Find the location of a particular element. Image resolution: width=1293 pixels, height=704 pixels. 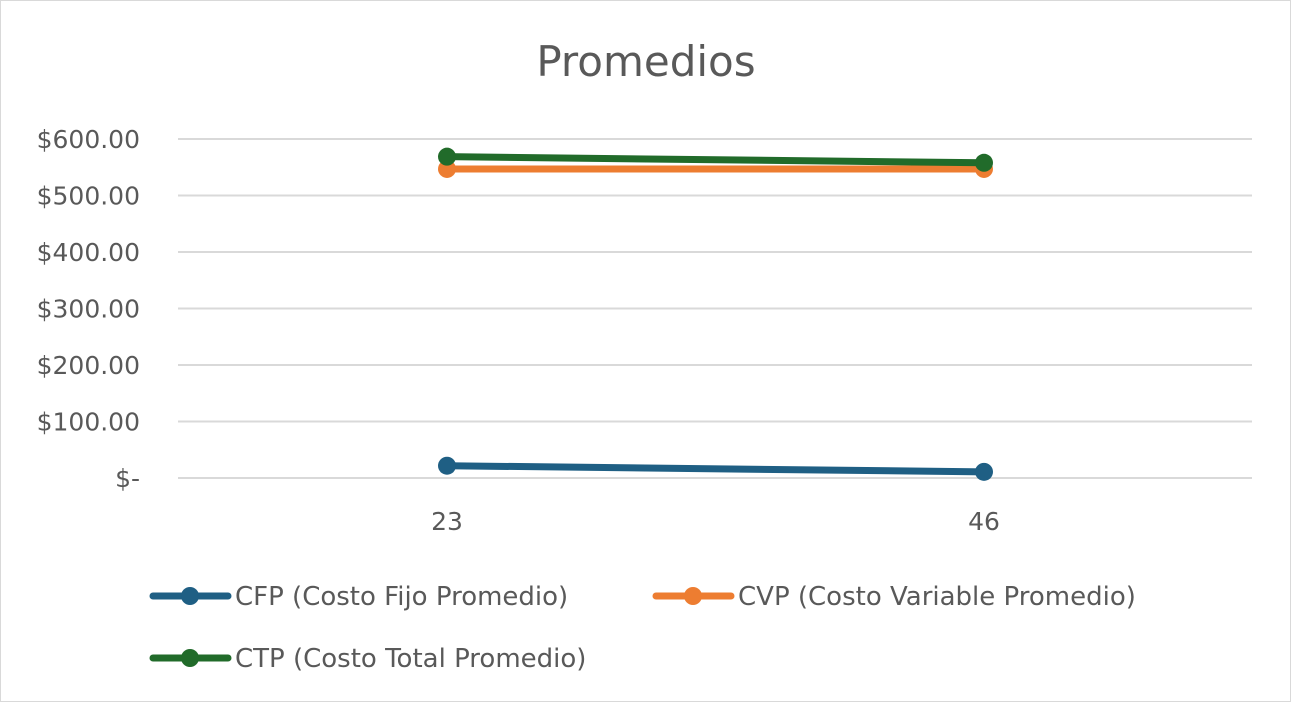

y-tick-label: $200.00 is located at coordinates (88, 365).